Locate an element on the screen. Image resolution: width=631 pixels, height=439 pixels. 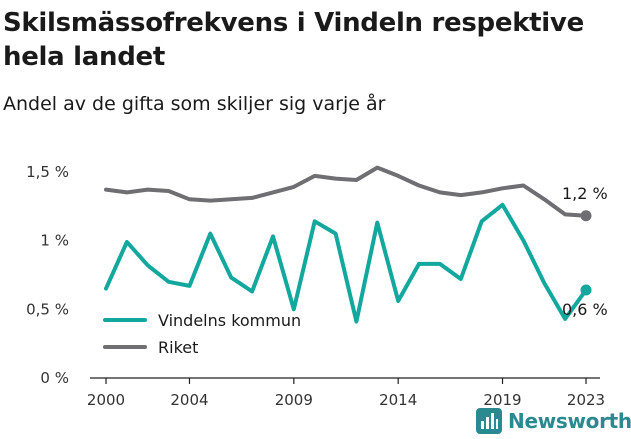
legend-label-riket: Riket is located at coordinates (178, 347).